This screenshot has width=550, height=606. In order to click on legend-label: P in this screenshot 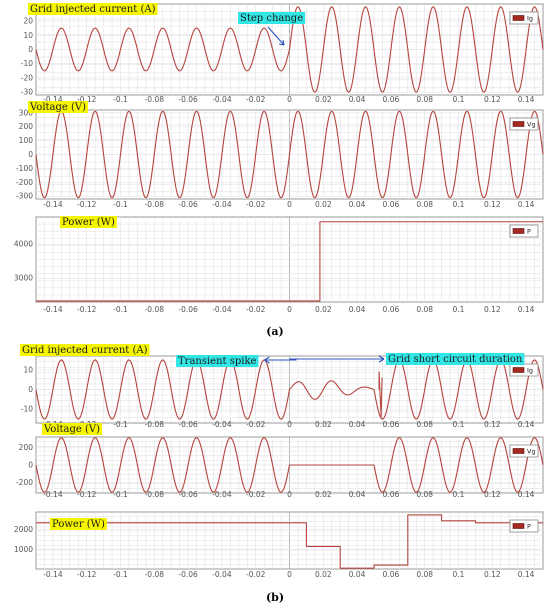, I will do `click(529, 527)`.